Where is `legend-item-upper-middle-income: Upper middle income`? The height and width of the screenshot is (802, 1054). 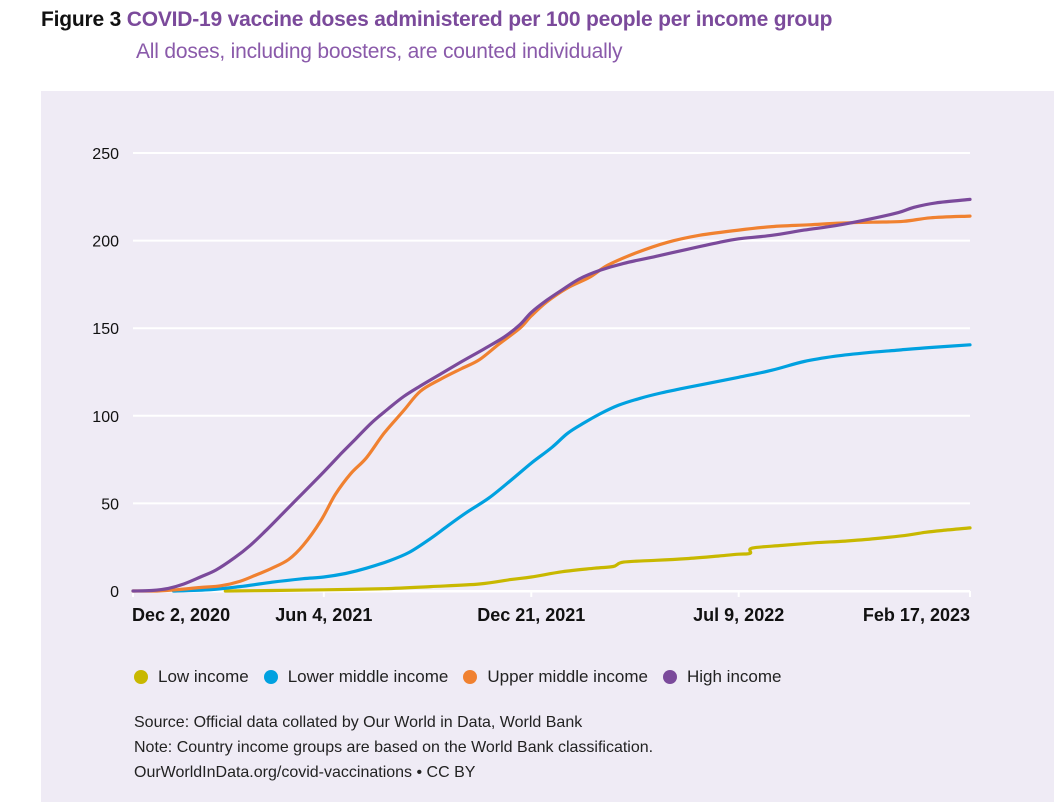
legend-item-upper-middle-income: Upper middle income is located at coordinates (555, 677).